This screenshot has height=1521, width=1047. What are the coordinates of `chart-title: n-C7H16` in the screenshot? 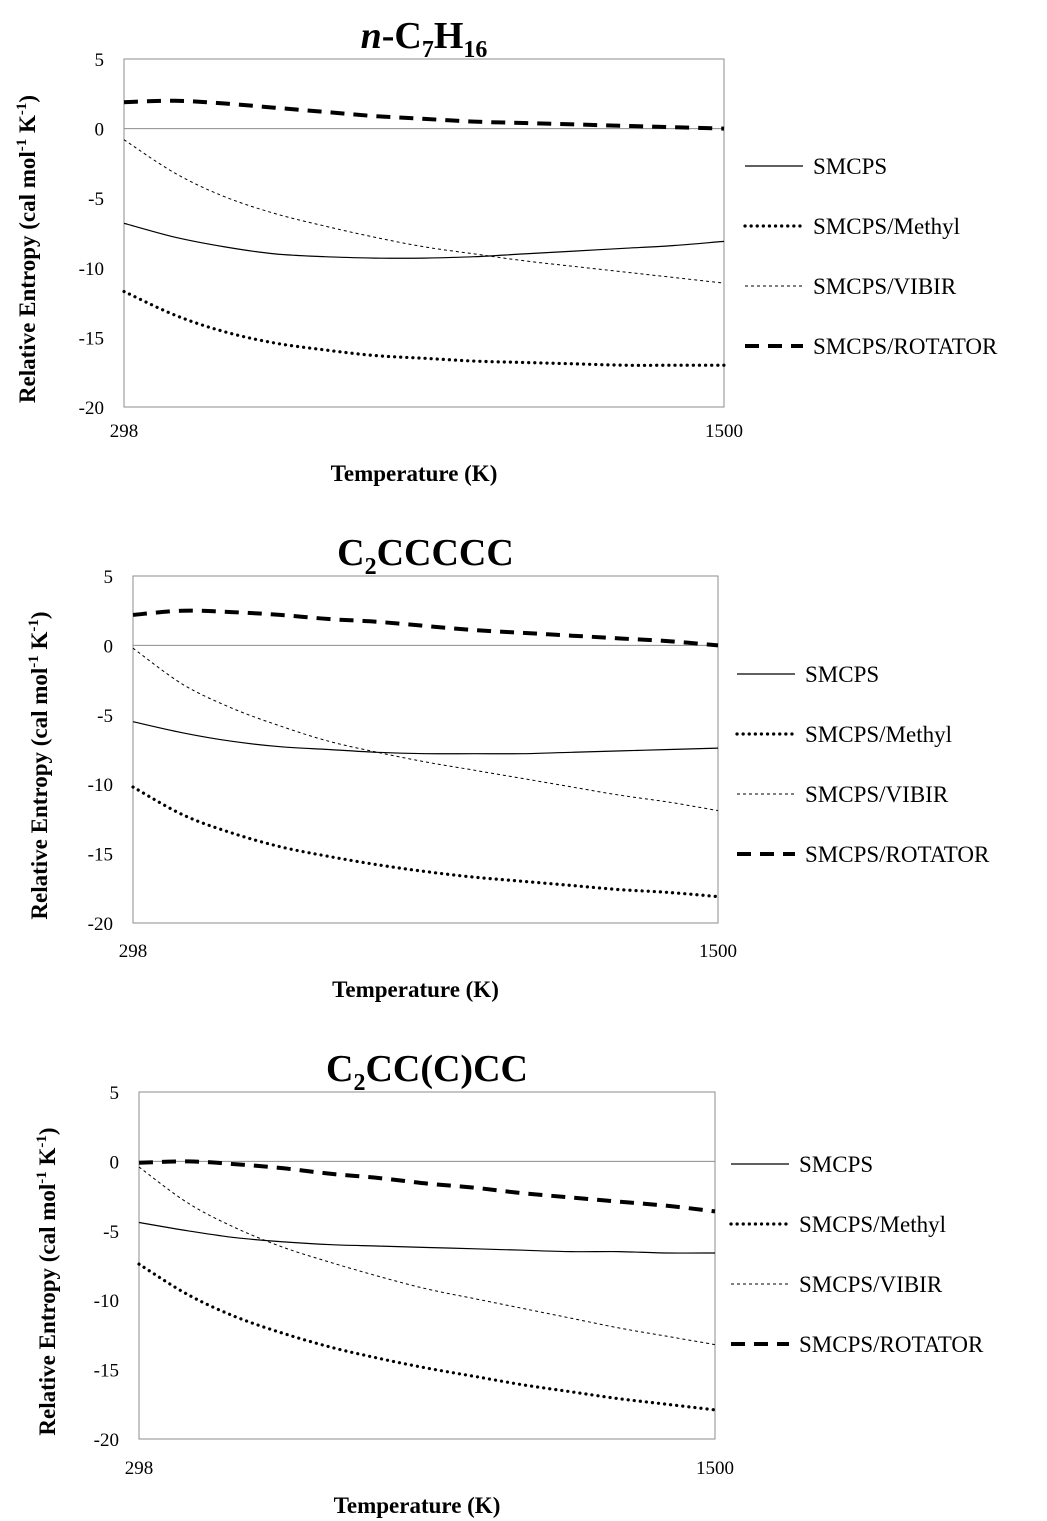 It's located at (424, 39).